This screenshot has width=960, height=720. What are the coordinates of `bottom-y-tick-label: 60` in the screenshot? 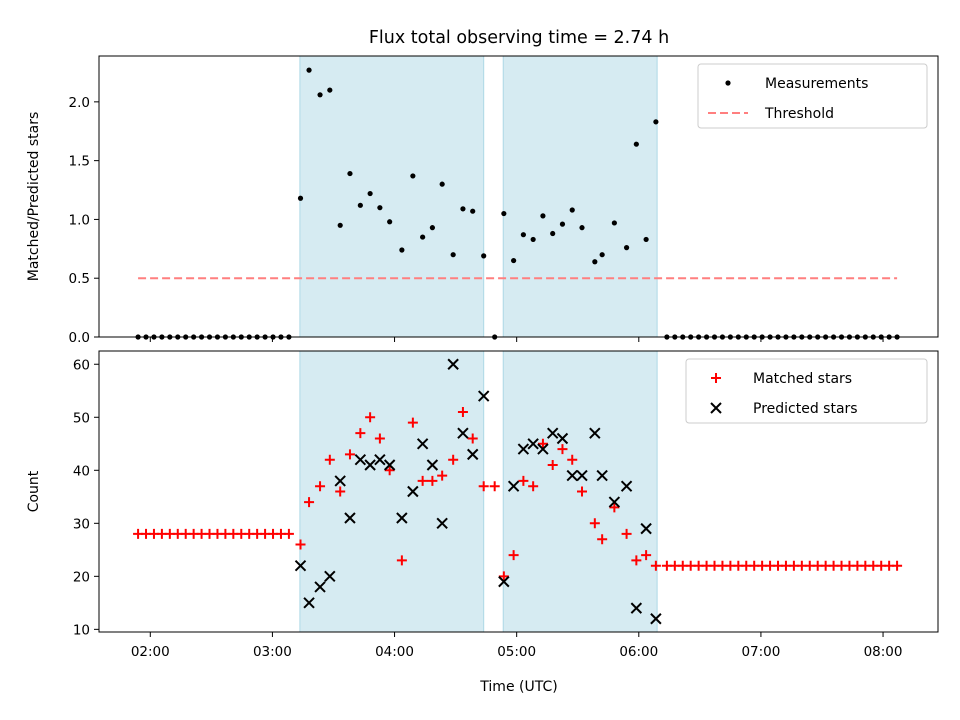 It's located at (81, 365).